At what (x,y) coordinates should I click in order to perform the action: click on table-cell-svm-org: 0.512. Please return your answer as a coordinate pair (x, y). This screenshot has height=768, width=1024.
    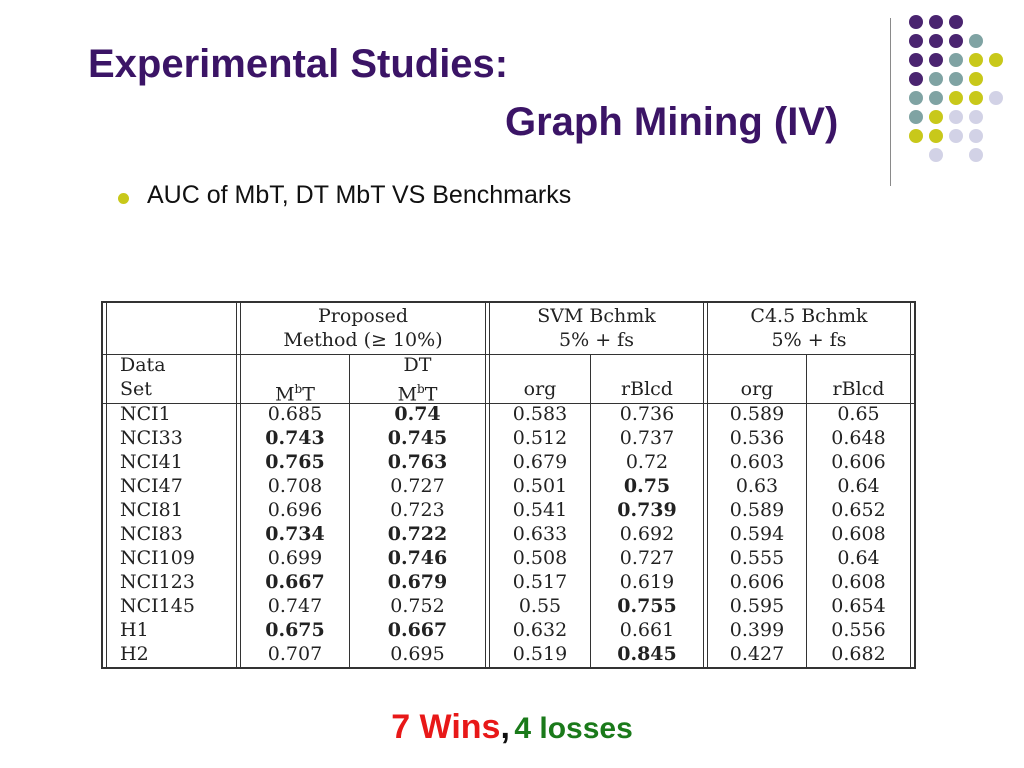
    Looking at the image, I should click on (540, 438).